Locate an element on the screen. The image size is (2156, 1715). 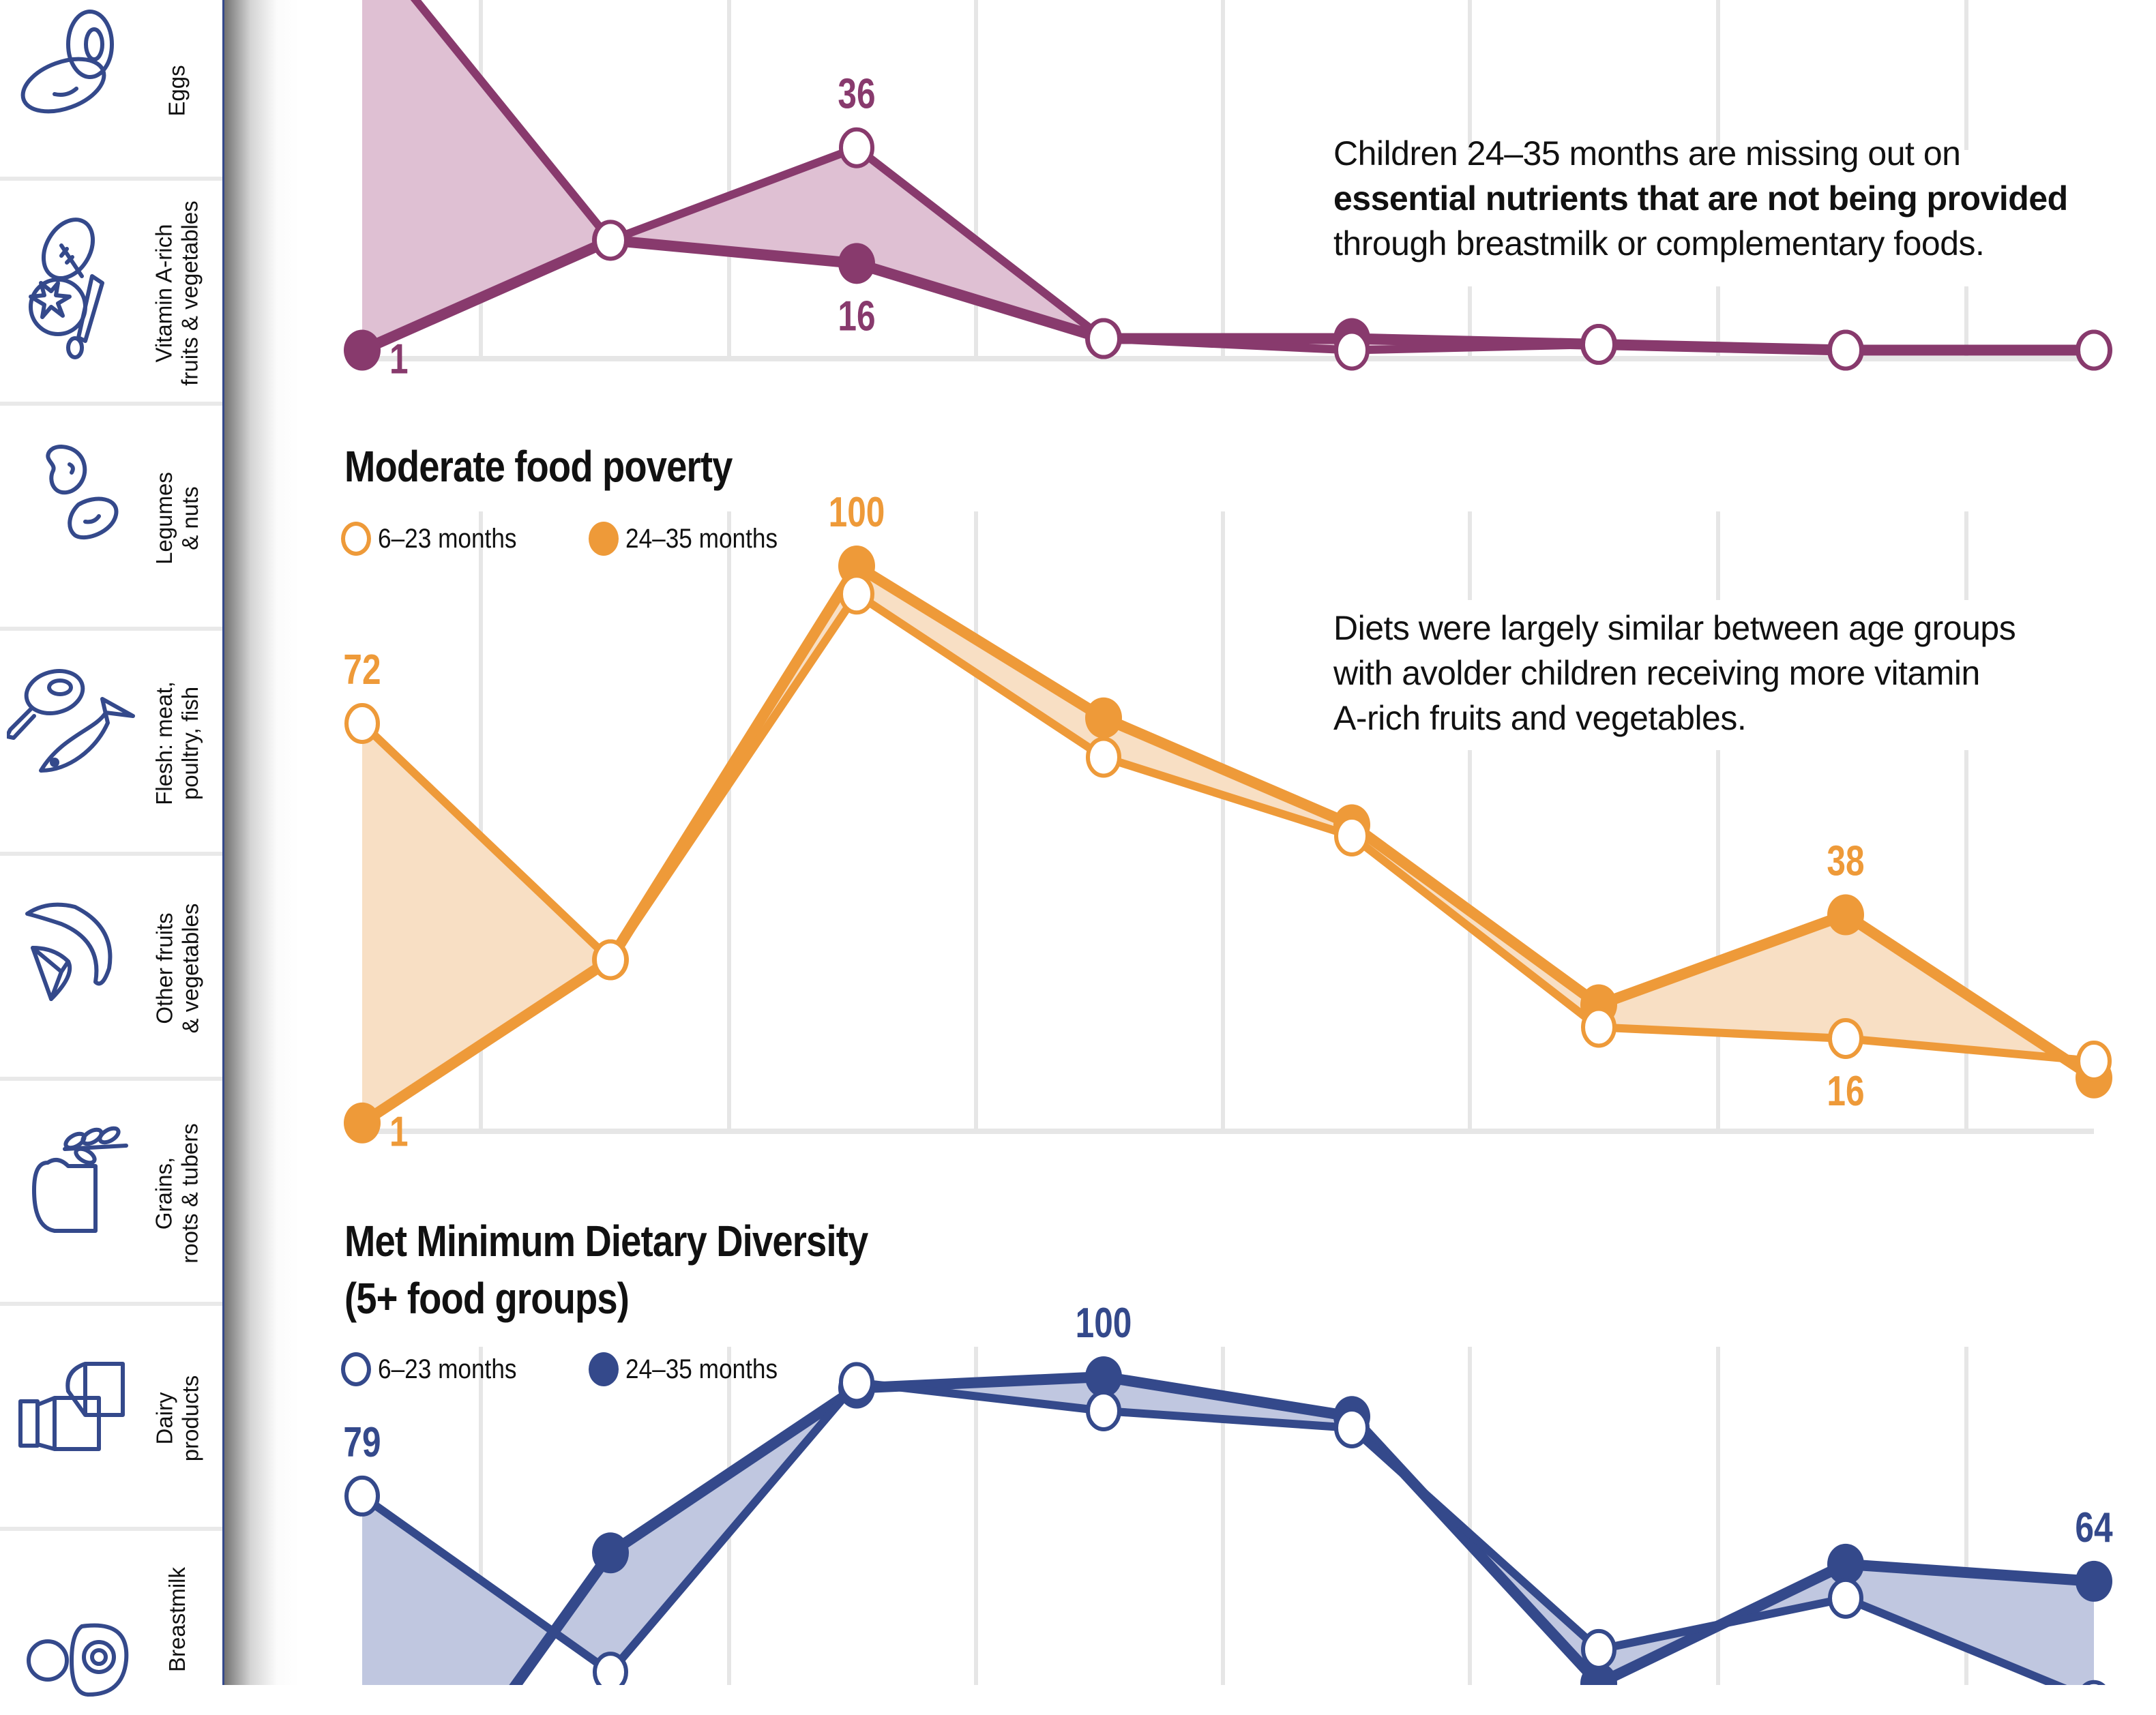
vitamin-a-produce-icon is located at coordinates (67, 288).